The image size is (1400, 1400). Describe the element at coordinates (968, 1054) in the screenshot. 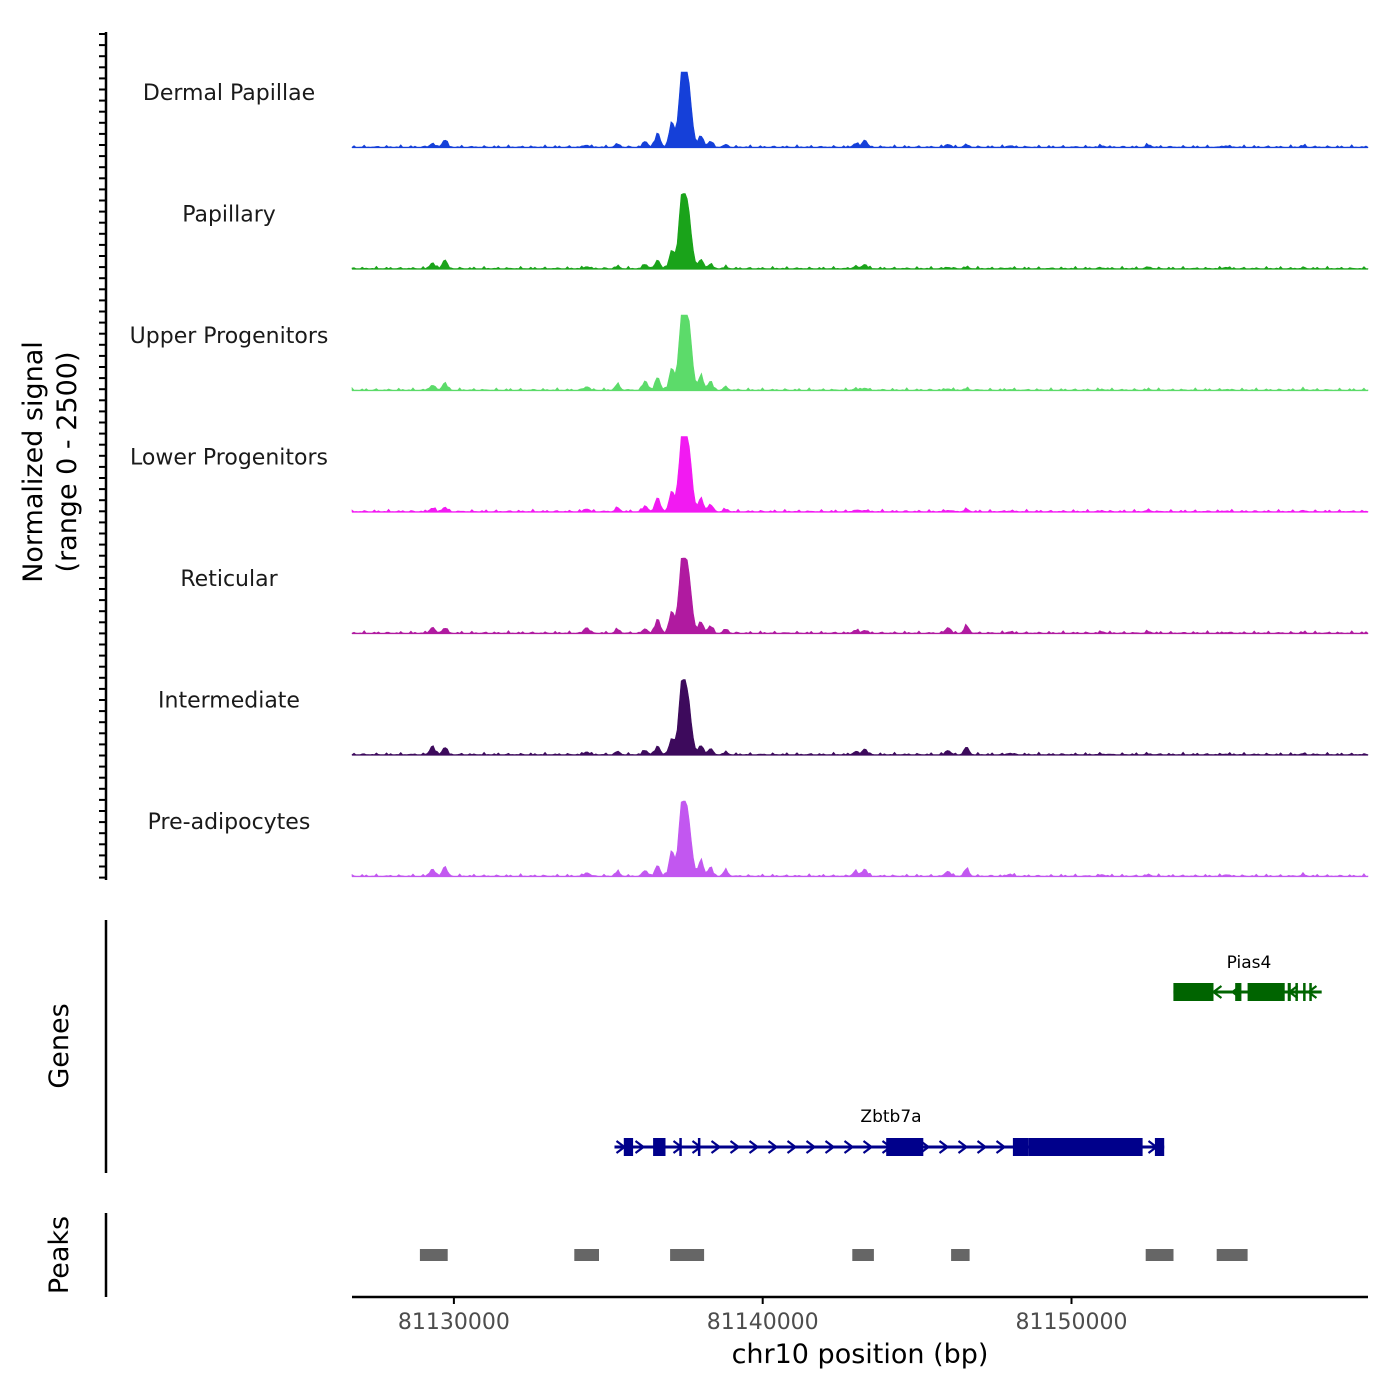

I see `gene-track: Pias4 Zbtb7a` at that location.